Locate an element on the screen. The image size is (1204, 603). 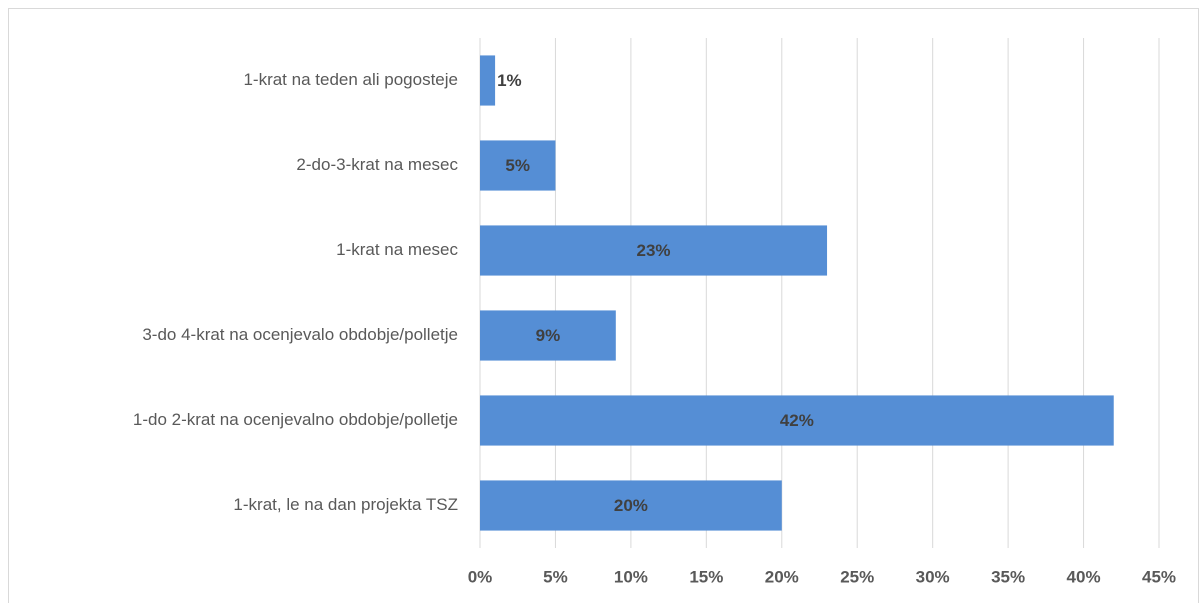
x-tick-label: 15% is located at coordinates (706, 576).